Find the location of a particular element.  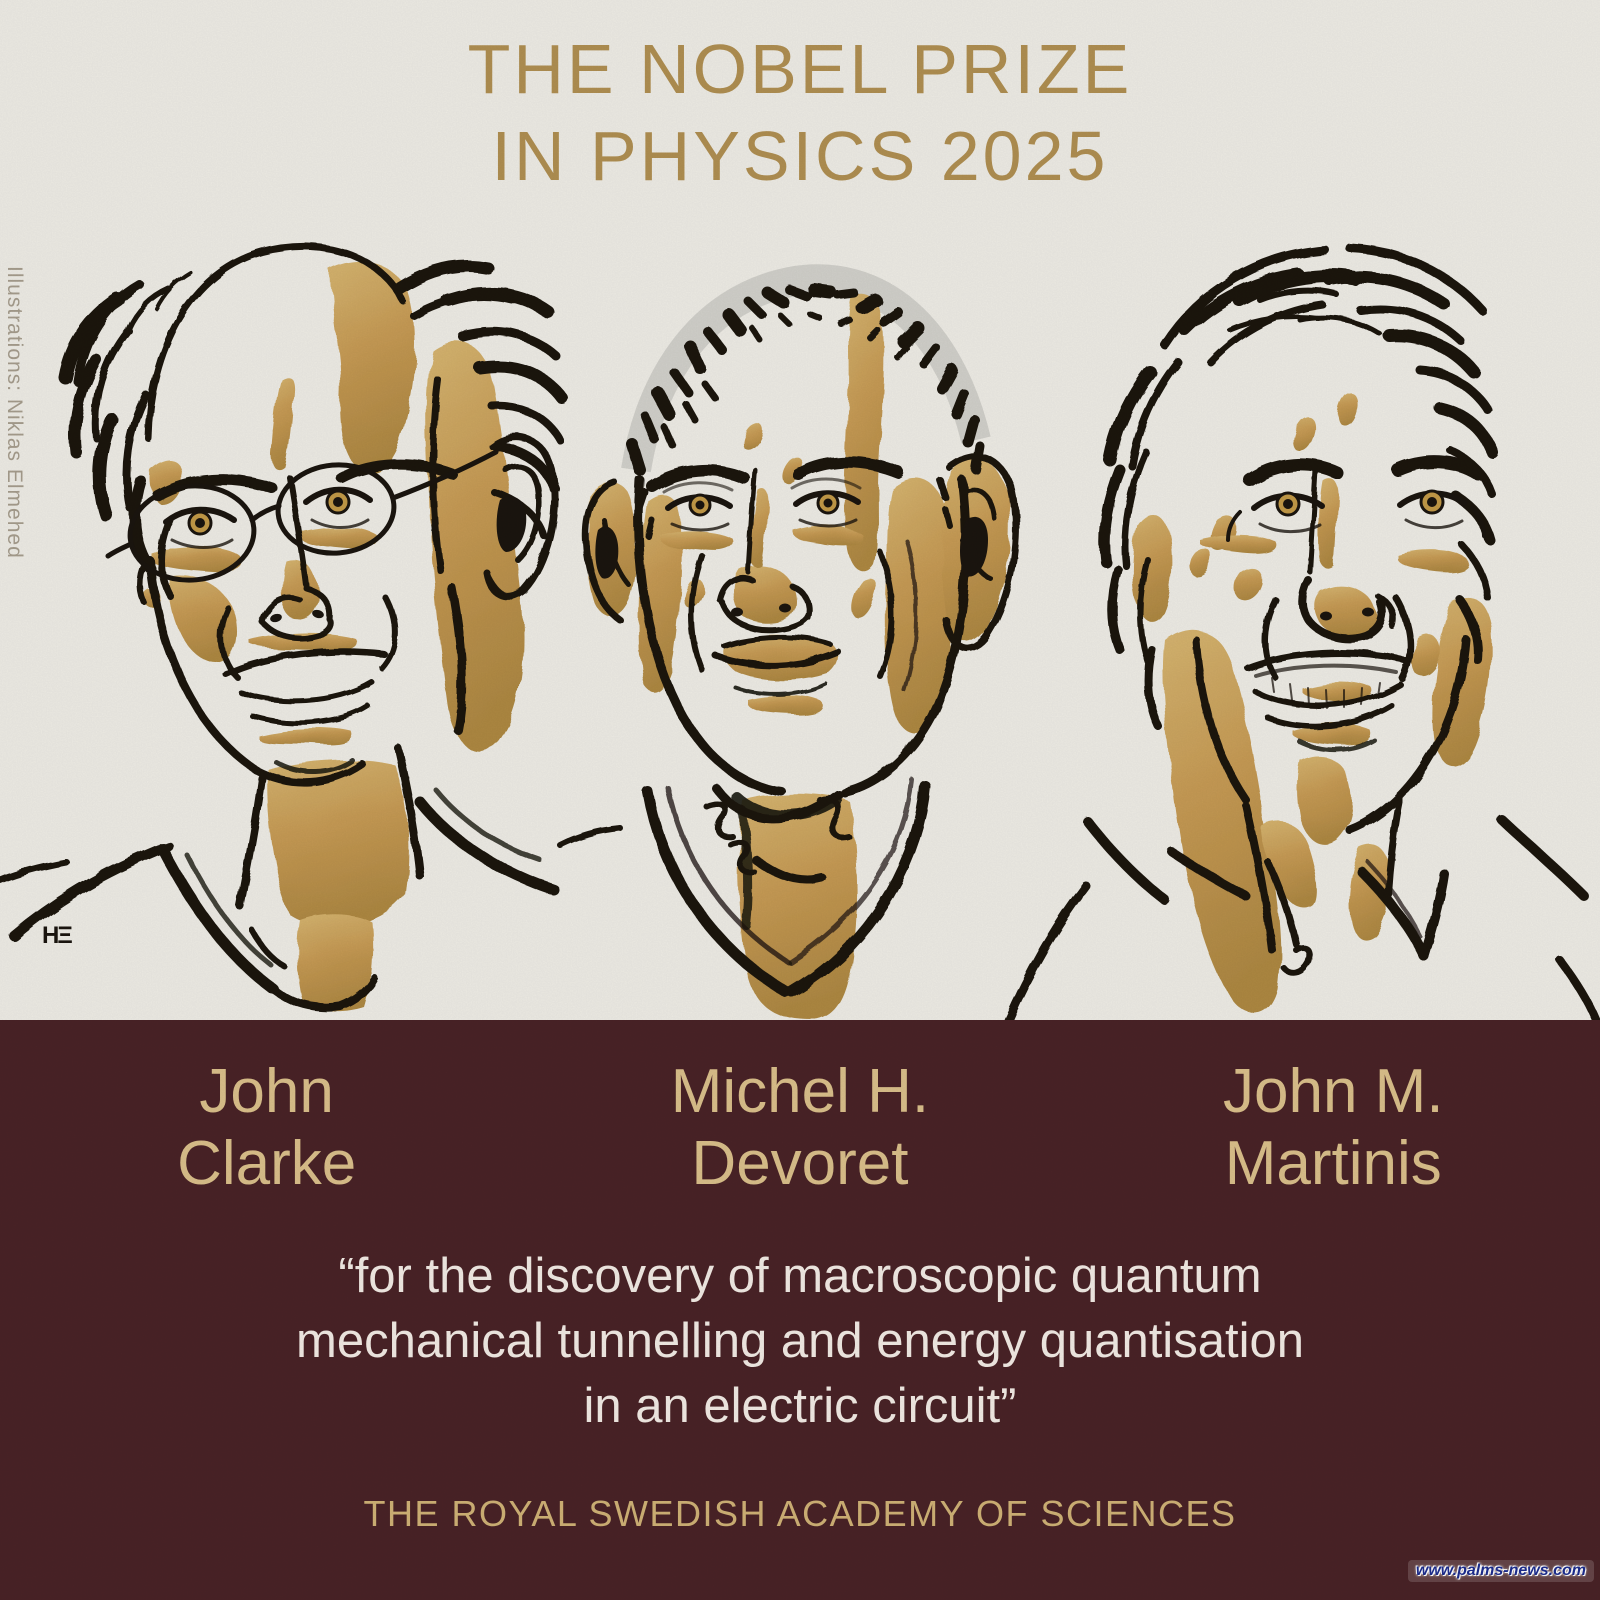

laureate-last-name: Devoret is located at coordinates (800, 1163).